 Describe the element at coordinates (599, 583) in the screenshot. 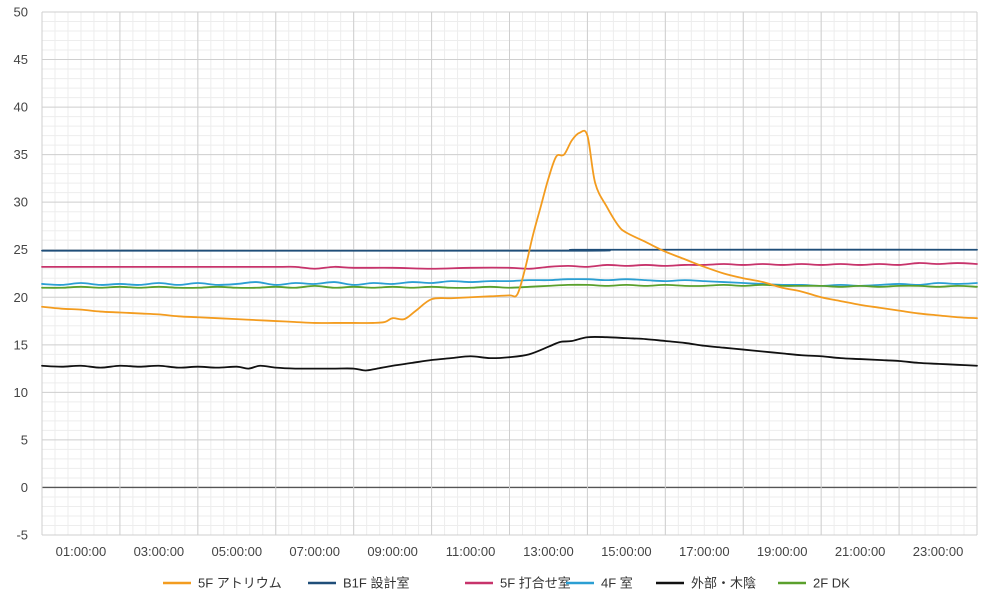

I see `legend-item: 4F 室` at that location.